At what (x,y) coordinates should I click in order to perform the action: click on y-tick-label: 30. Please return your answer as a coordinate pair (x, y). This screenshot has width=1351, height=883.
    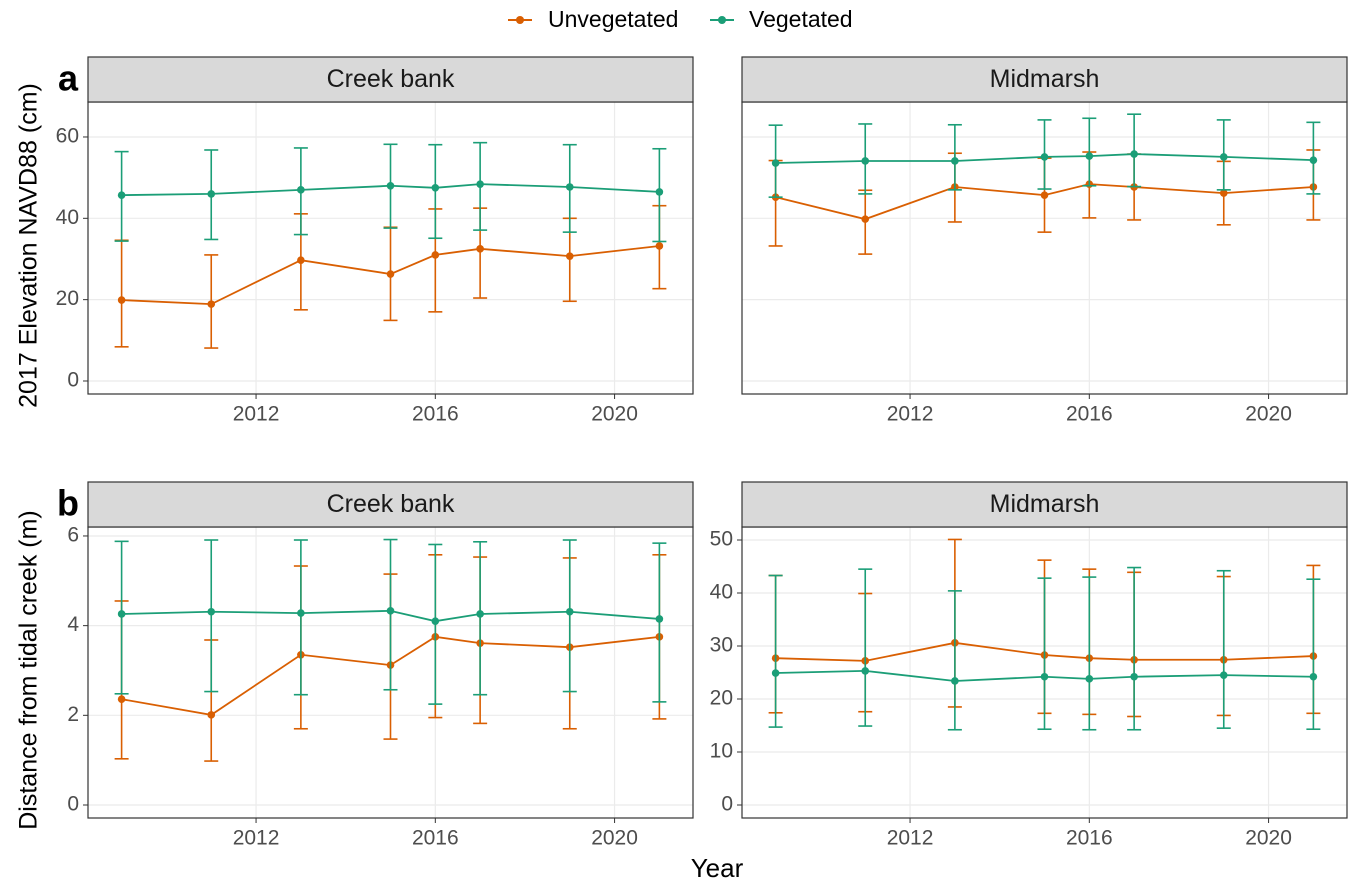
    Looking at the image, I should click on (721, 645).